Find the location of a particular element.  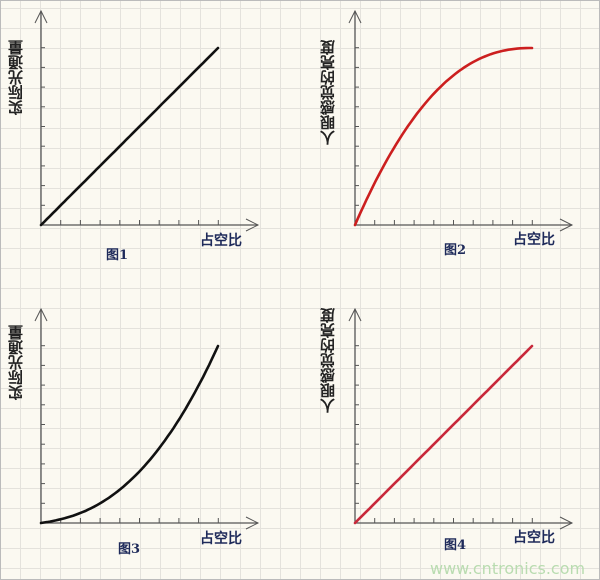

chart3-curve is located at coordinates (129, 434).